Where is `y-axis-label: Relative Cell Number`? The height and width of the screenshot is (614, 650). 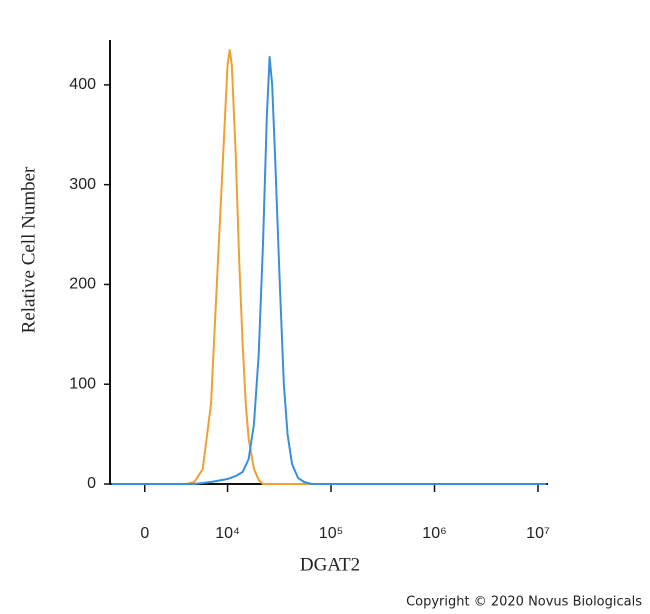 y-axis-label: Relative Cell Number is located at coordinates (28, 249).